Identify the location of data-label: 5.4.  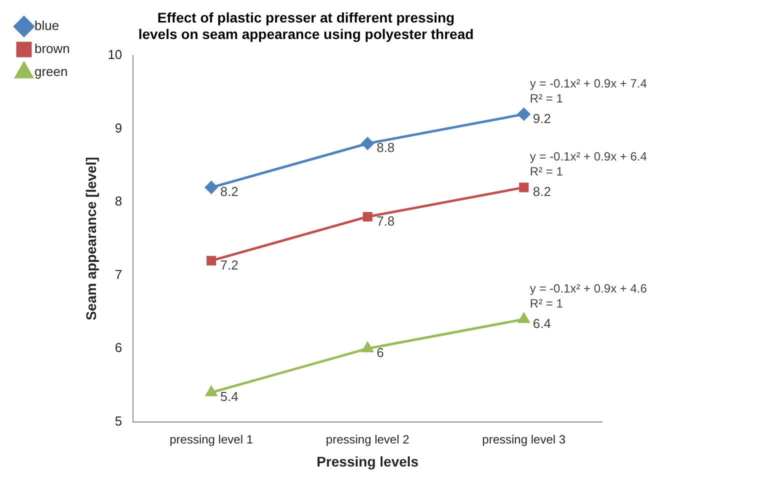
(229, 396).